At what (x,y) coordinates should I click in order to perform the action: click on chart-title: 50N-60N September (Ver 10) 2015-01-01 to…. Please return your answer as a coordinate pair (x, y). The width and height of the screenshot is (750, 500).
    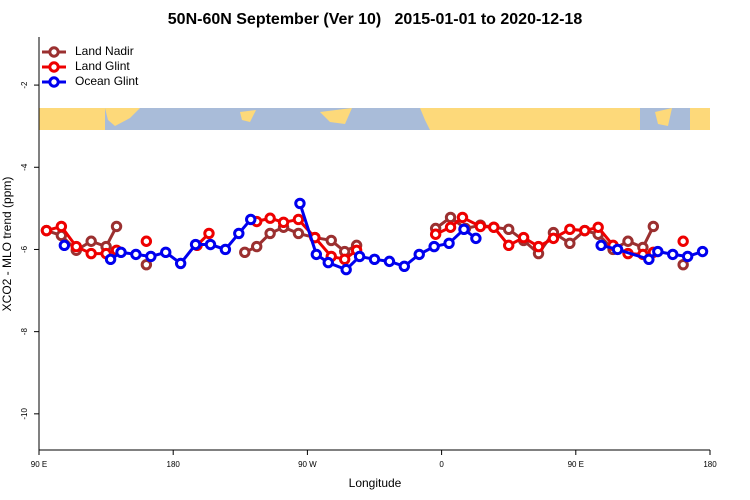
    Looking at the image, I should click on (375, 19).